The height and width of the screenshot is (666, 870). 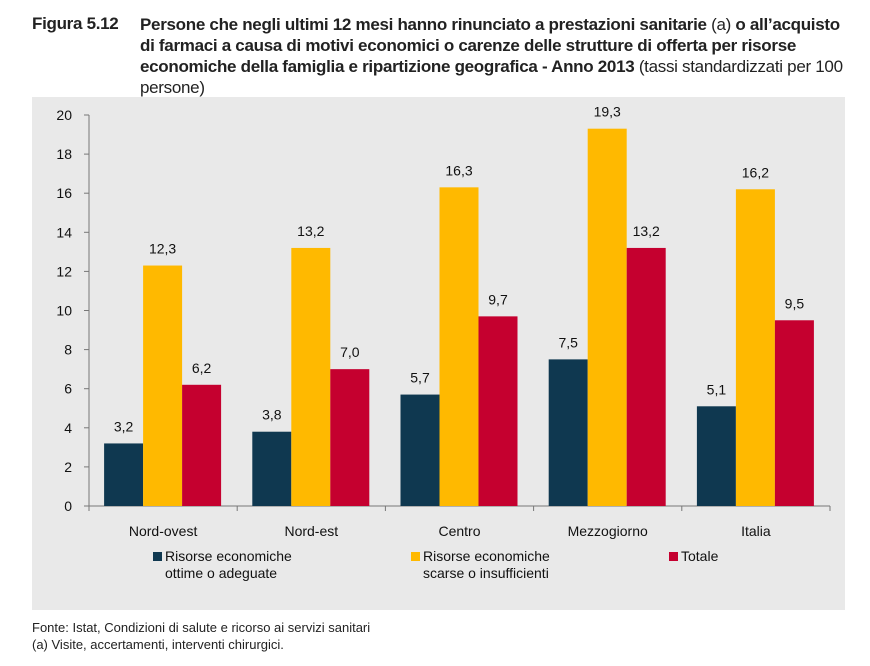 I want to click on data-label: 9,5, so click(x=795, y=303).